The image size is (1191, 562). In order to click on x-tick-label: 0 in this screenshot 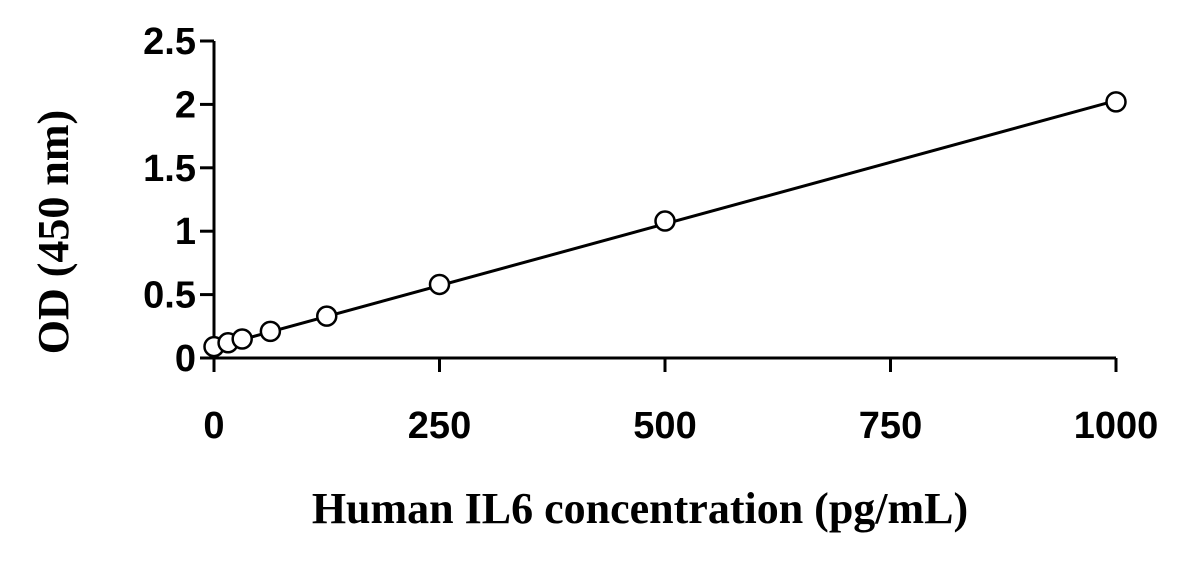, I will do `click(213, 426)`.